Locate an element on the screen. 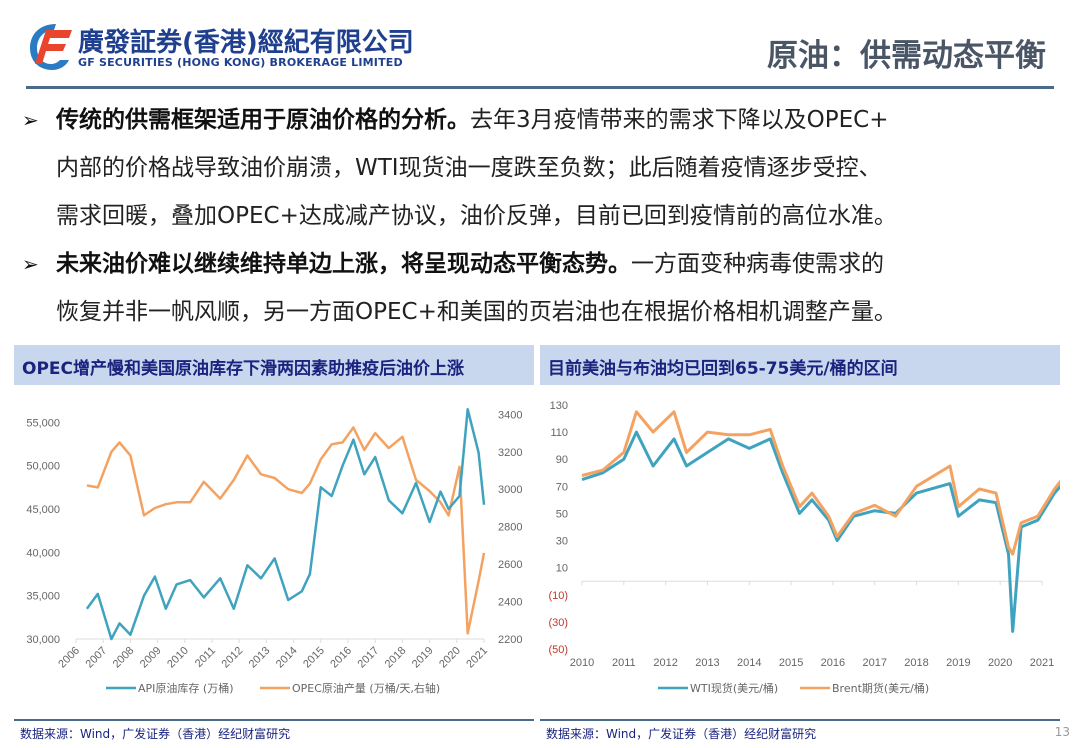 The height and width of the screenshot is (748, 1080). series-api-inventory is located at coordinates (285, 524).